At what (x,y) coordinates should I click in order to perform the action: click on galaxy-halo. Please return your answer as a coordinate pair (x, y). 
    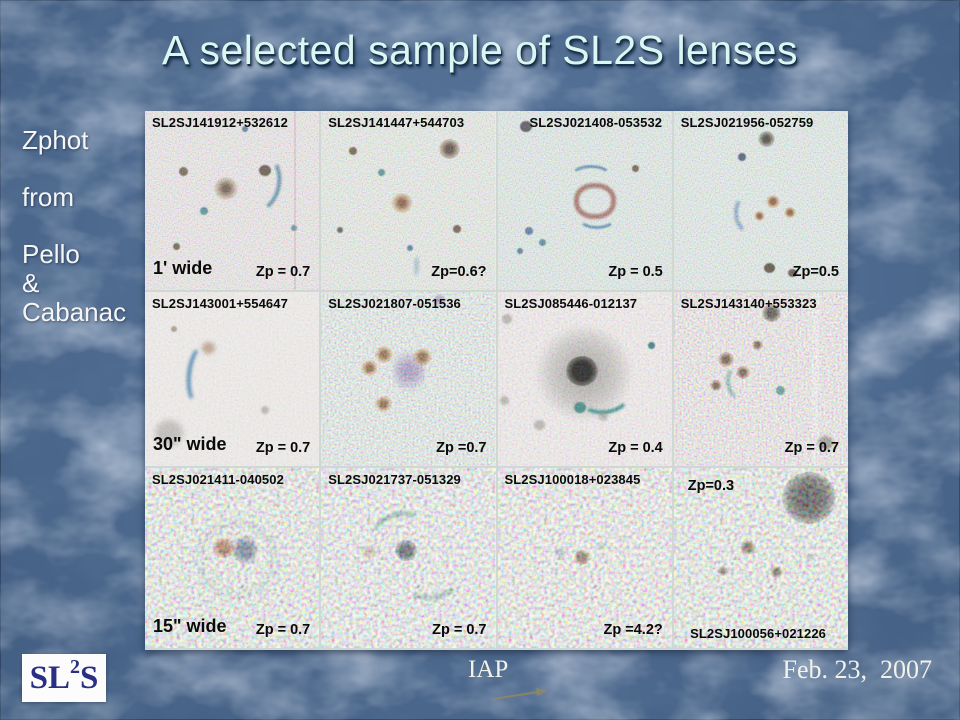
    Looking at the image, I should click on (237, 559).